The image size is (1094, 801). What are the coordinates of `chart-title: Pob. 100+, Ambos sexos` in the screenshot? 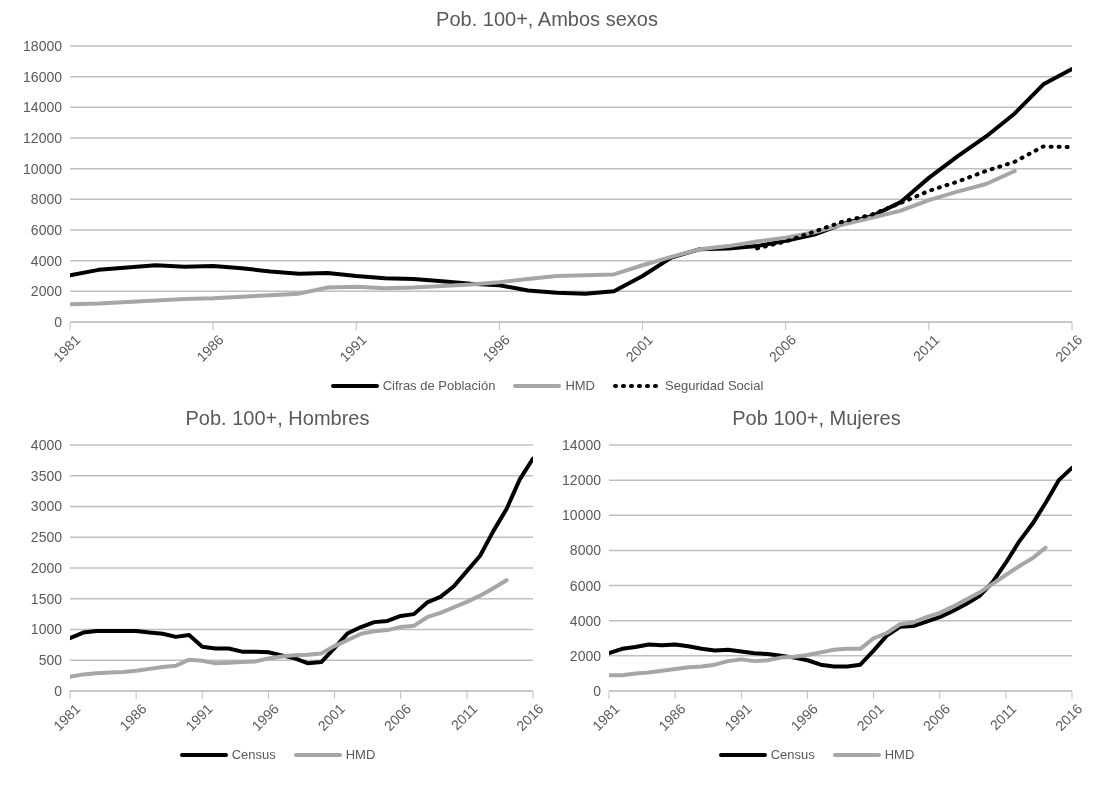 It's located at (547, 20).